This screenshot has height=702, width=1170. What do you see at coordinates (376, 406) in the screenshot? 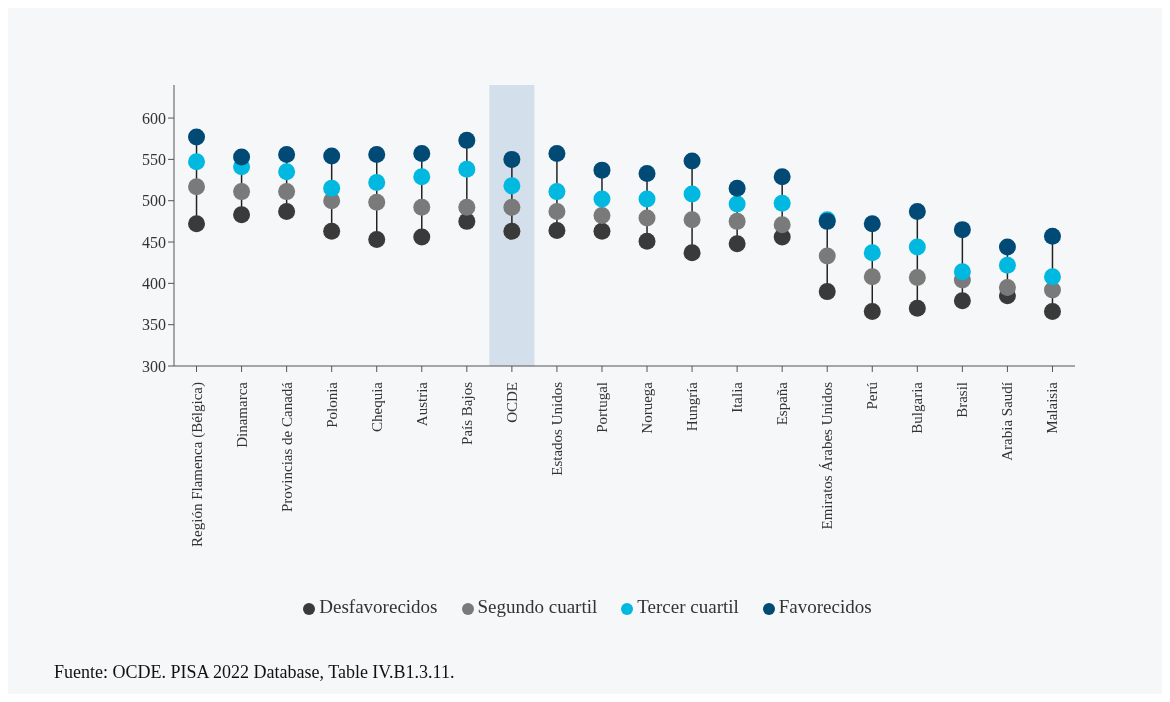
I see `x-tick-label: Chequia` at bounding box center [376, 406].